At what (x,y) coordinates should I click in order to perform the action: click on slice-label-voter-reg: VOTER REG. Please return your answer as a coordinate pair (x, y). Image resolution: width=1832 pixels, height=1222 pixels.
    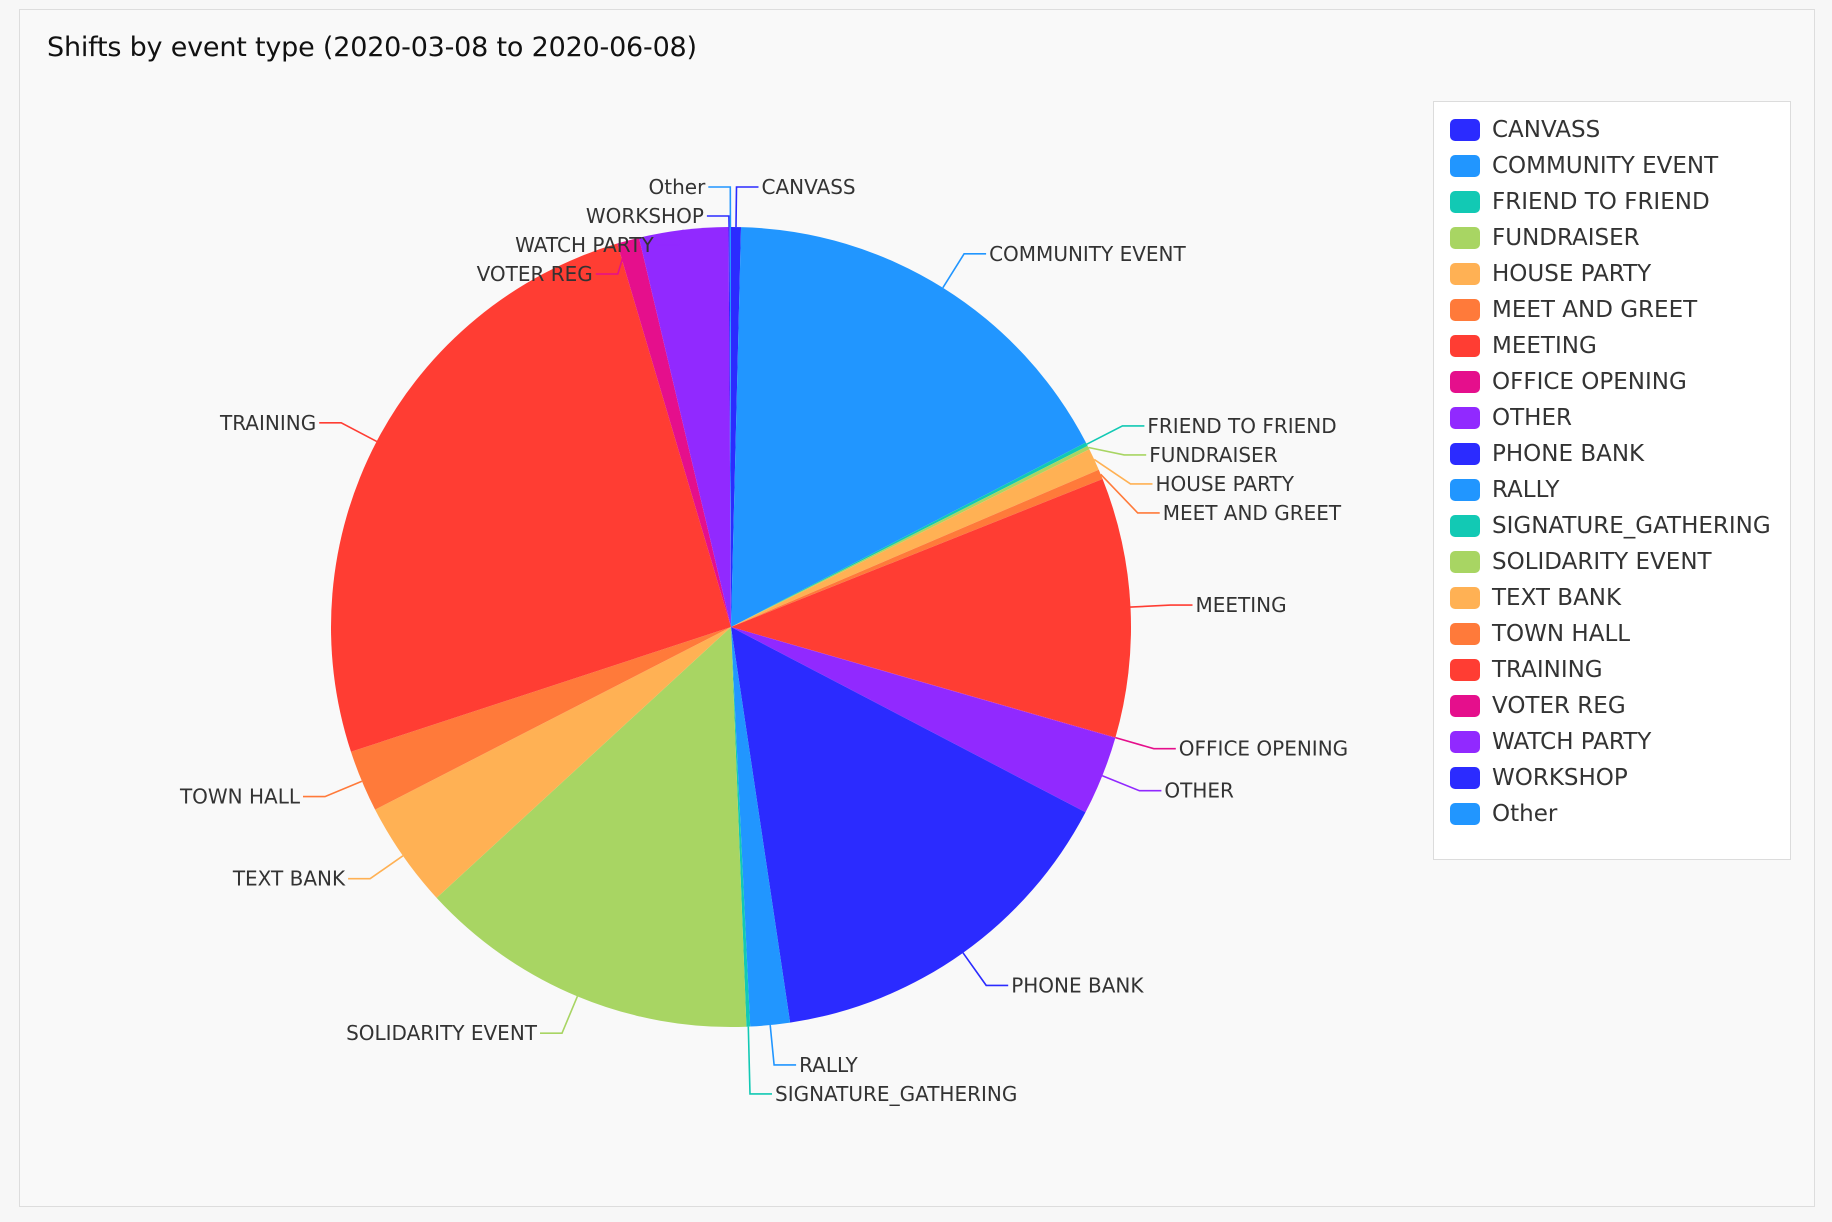
    Looking at the image, I should click on (535, 274).